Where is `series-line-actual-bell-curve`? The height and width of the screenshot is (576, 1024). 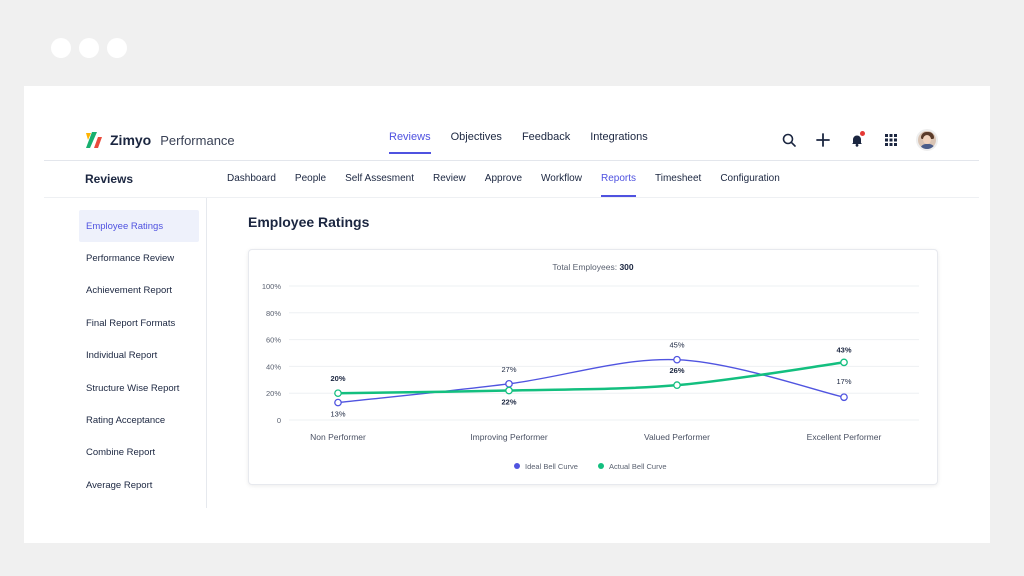
series-line-actual-bell-curve is located at coordinates (591, 378).